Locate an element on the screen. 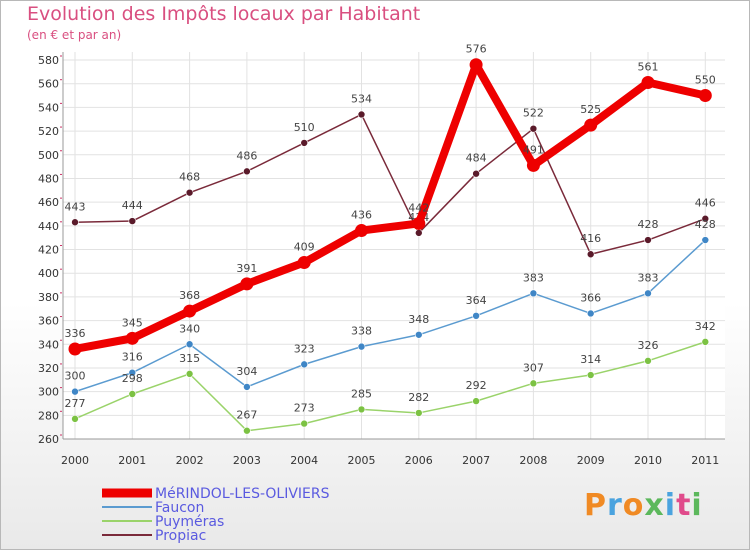 The image size is (750, 550). y-tick-label: 260 is located at coordinates (48, 439).